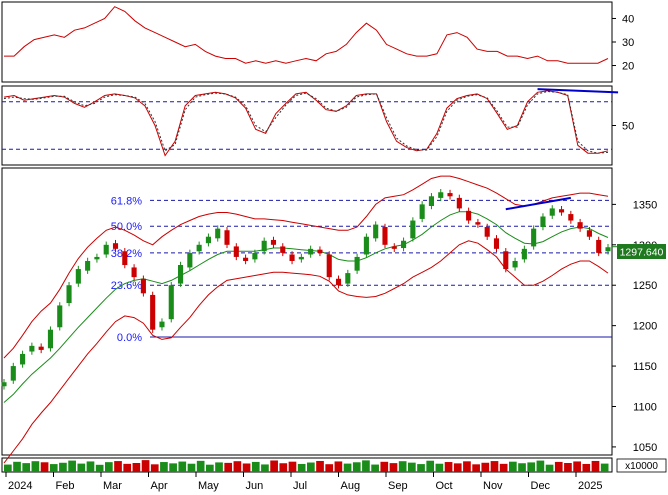  What do you see at coordinates (112, 486) in the screenshot?
I see `x-tick-label: Mar` at bounding box center [112, 486].